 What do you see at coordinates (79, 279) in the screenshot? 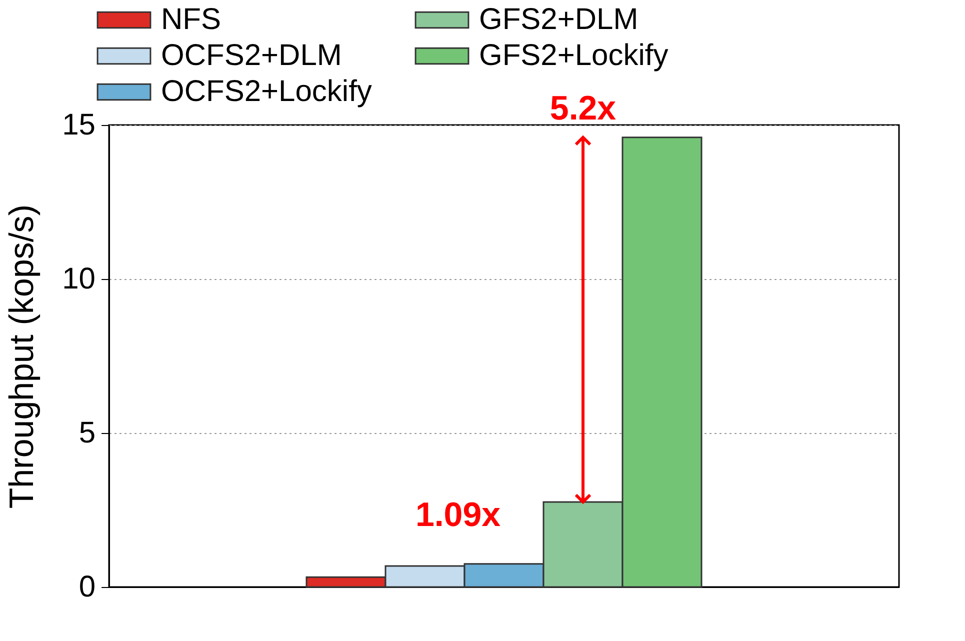
I see `y-tick-label: 10` at bounding box center [79, 279].